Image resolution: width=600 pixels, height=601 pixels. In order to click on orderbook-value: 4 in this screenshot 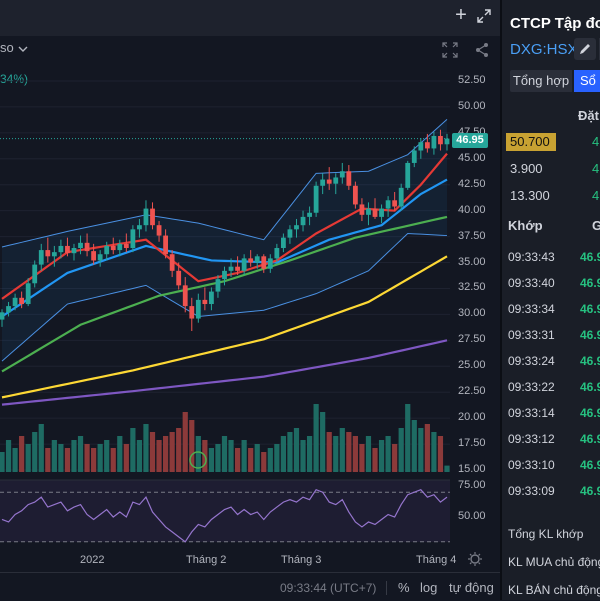, I will do `click(596, 168)`.